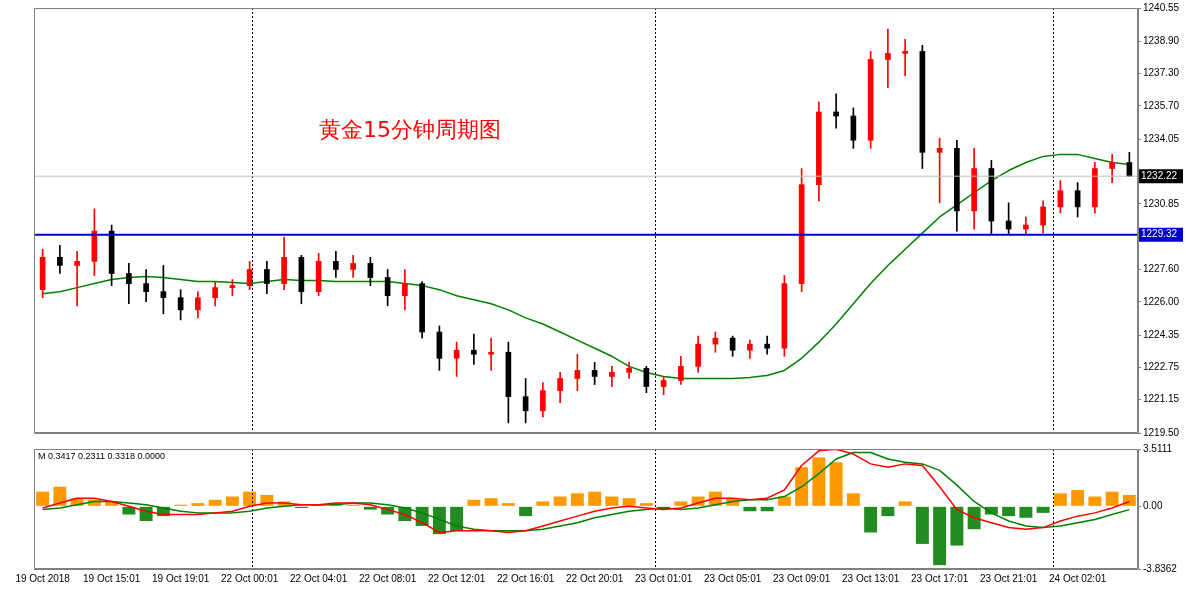 The height and width of the screenshot is (589, 1186). Describe the element at coordinates (732, 578) in the screenshot. I see `x-tick-label: 23 Oct 05:01` at that location.